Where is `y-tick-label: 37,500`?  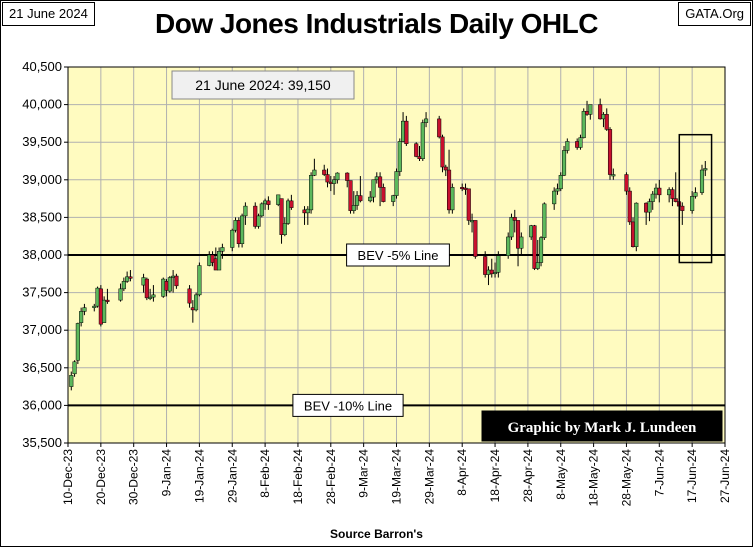 y-tick-label: 37,500 is located at coordinates (42, 292).